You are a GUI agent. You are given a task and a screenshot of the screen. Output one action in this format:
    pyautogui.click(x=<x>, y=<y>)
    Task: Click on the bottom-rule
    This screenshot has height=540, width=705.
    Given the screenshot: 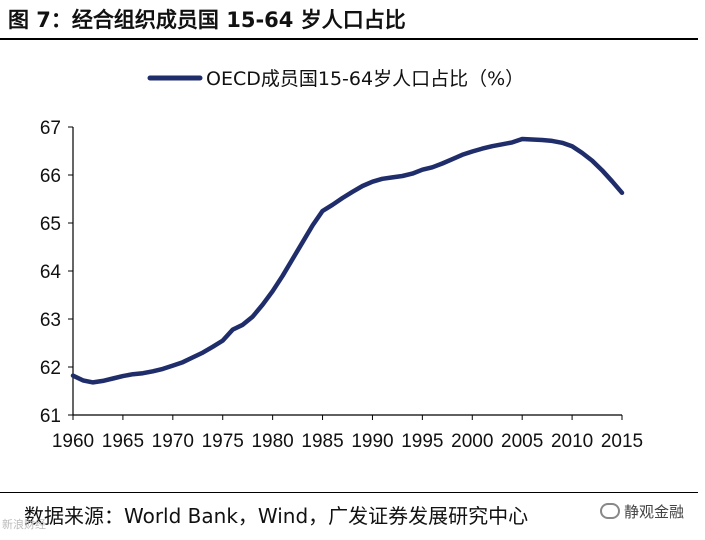 What is the action you would take?
    pyautogui.click(x=349, y=492)
    